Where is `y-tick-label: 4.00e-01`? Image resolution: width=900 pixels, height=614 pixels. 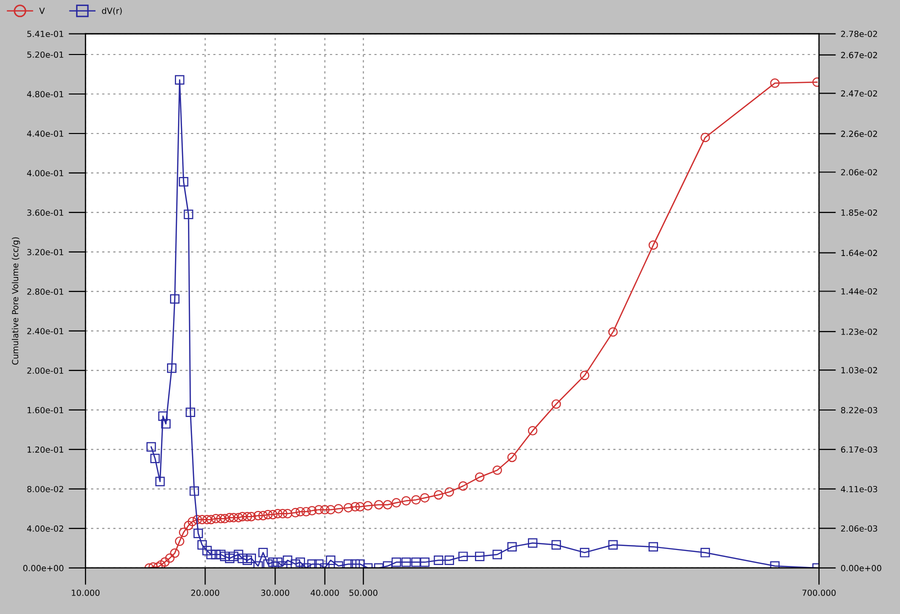 y-tick-label: 4.00e-01 is located at coordinates (45, 173).